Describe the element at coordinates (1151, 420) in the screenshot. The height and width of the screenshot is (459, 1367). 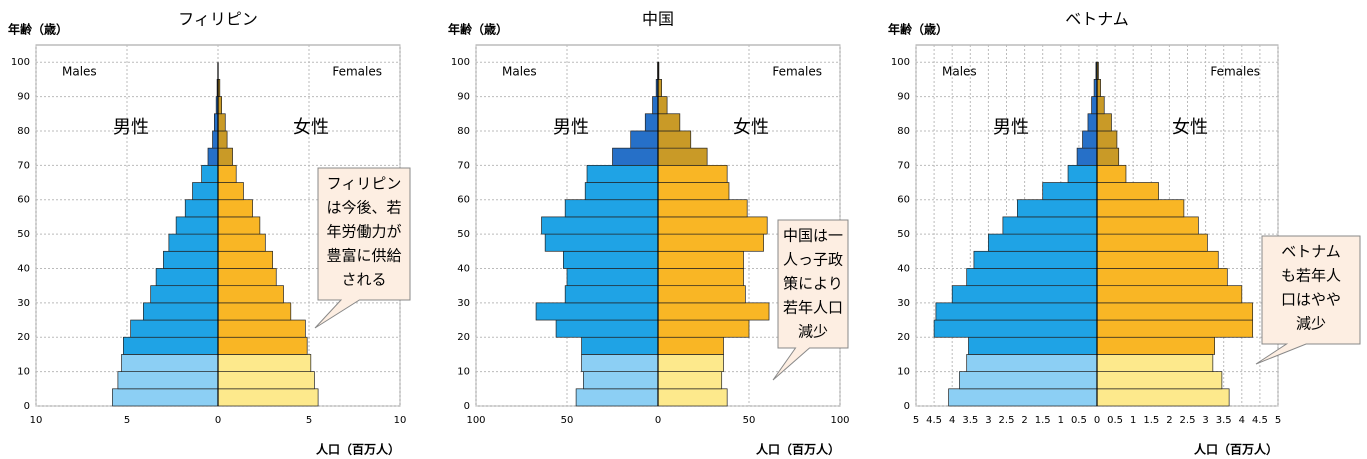
I see `x-tick-label: 1.5` at that location.